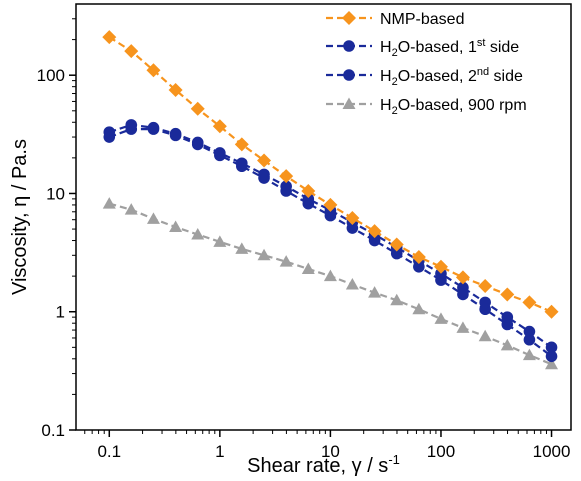  What do you see at coordinates (299, 466) in the screenshot?
I see `x-axis-title-text: Shear rate,` at bounding box center [299, 466].